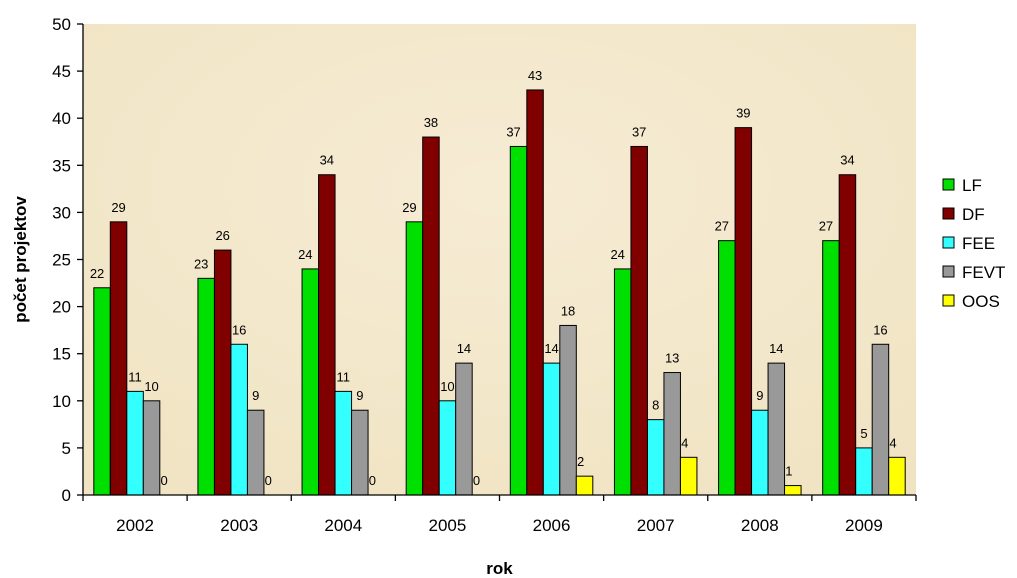  I want to click on legend-swatch-fevt, so click(948, 271).